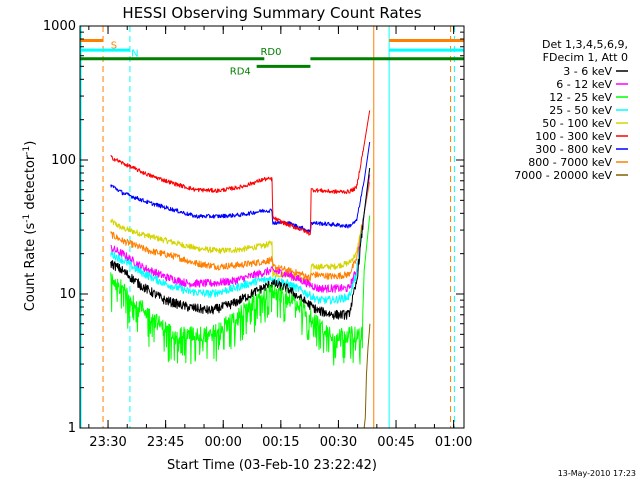 The width and height of the screenshot is (640, 480). What do you see at coordinates (165, 442) in the screenshot?
I see `x-tick-label: 23:45` at bounding box center [165, 442].